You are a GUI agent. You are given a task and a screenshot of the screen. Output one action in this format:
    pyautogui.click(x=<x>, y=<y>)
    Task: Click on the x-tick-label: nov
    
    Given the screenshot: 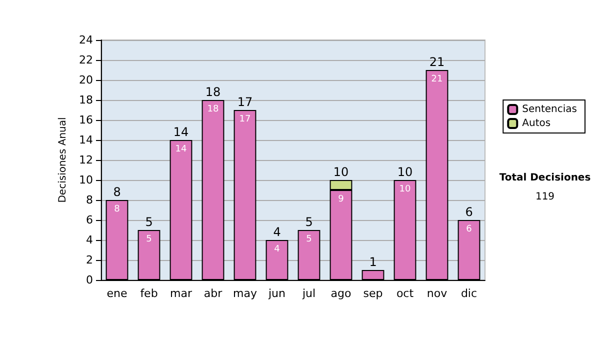 What is the action you would take?
    pyautogui.click(x=437, y=293)
    